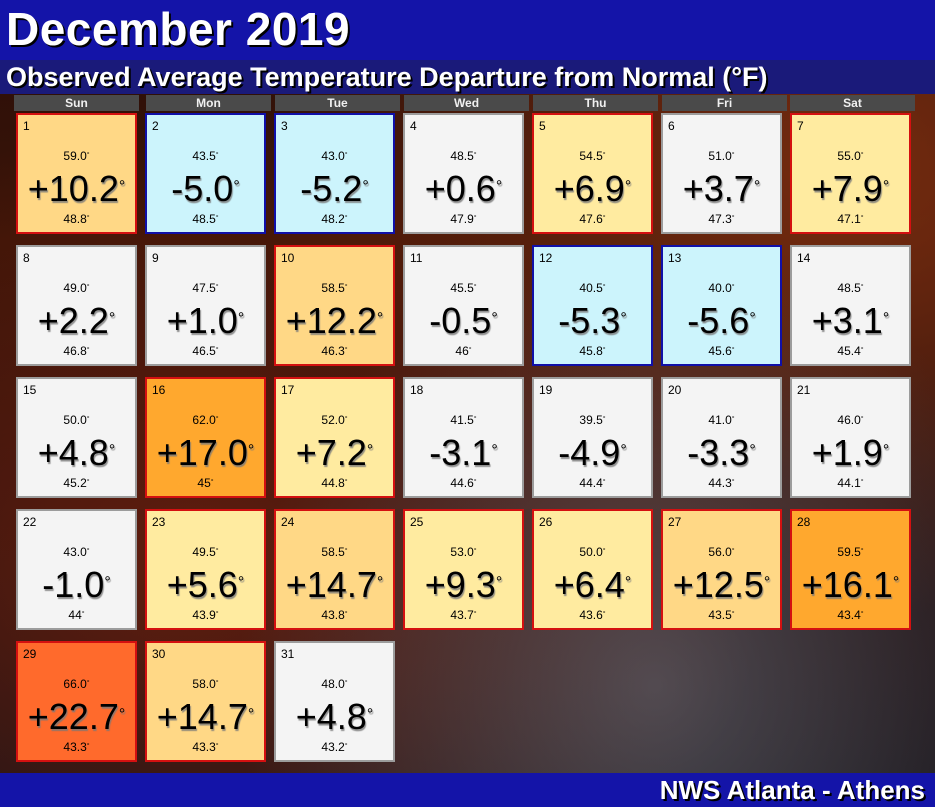 This screenshot has height=807, width=935. Describe the element at coordinates (417, 522) in the screenshot. I see `day-number: 25` at that location.